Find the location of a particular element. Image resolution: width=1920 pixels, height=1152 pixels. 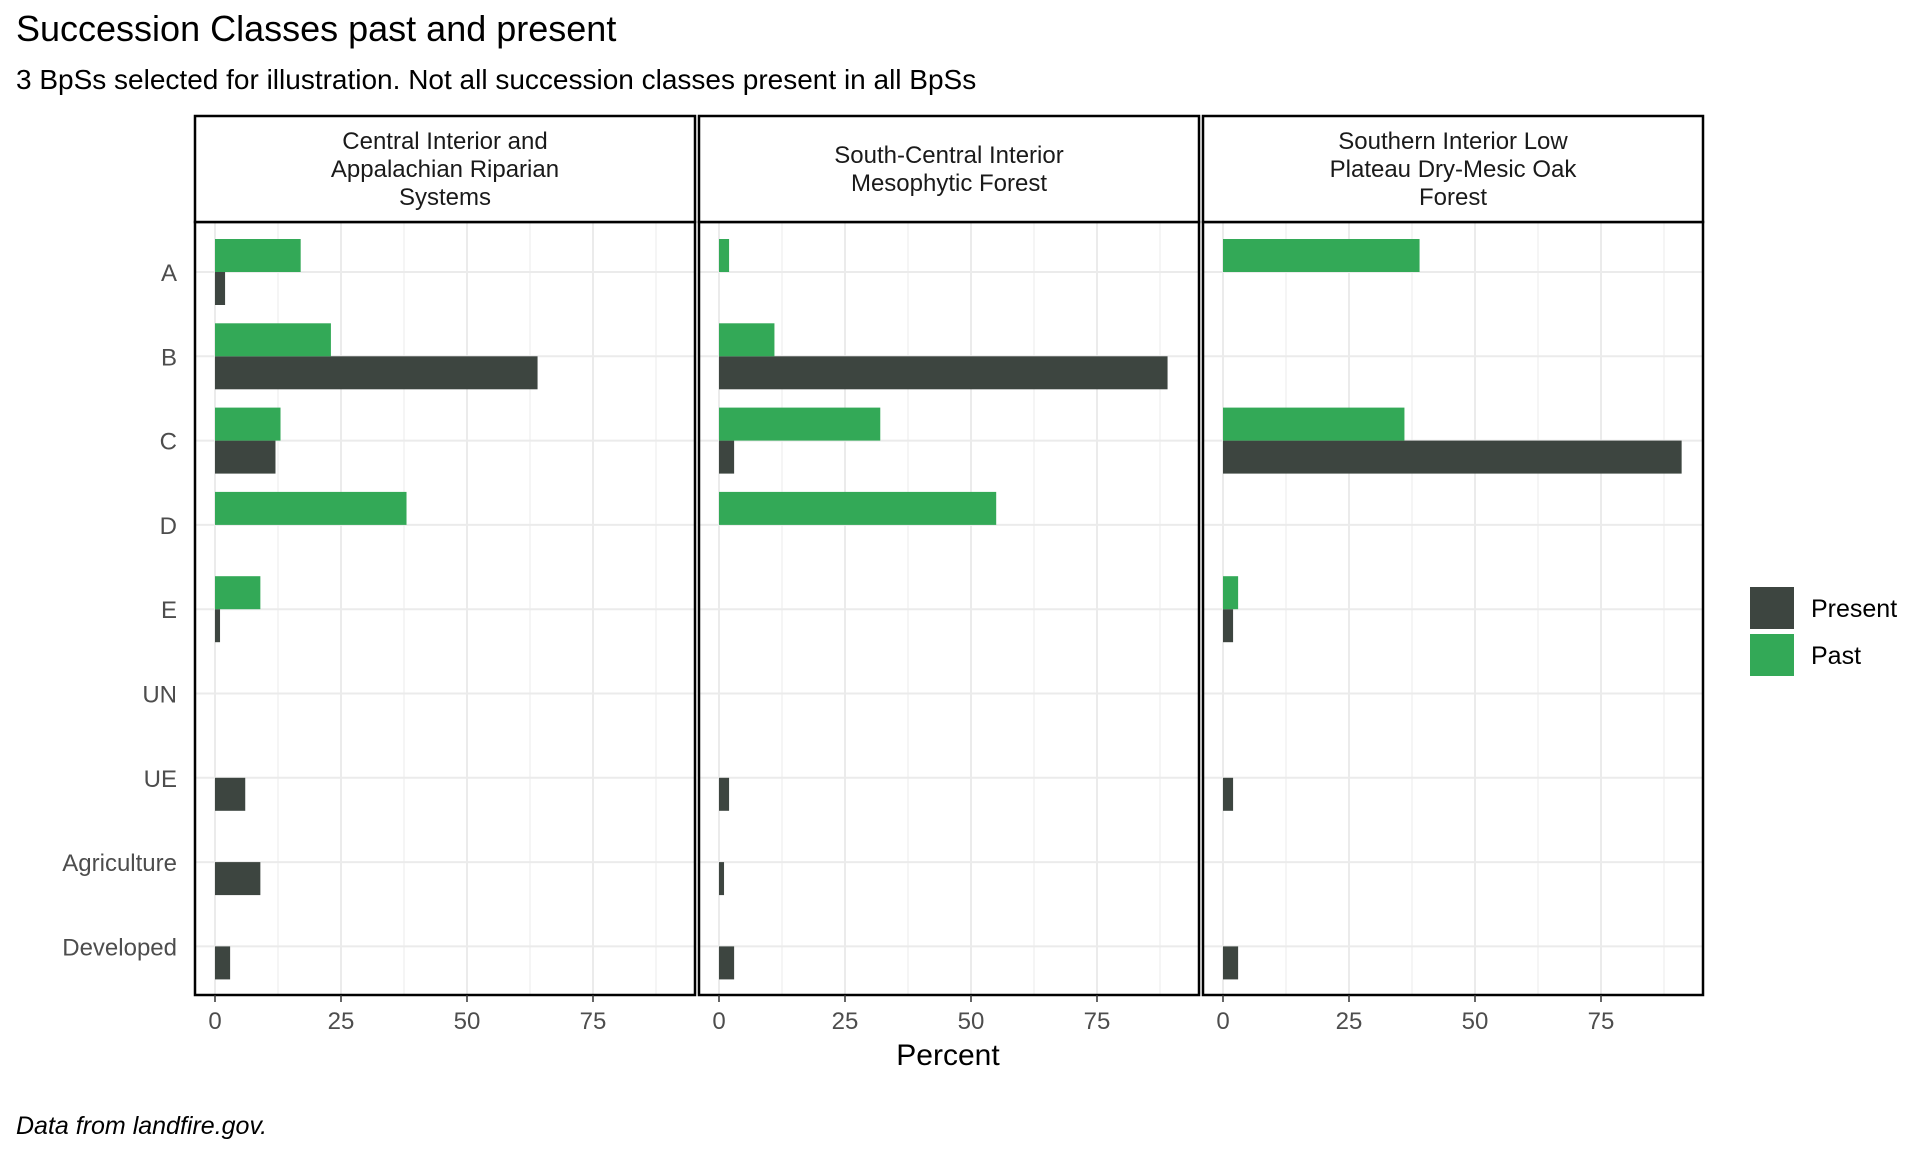

y-tick-label: E is located at coordinates (169, 610).